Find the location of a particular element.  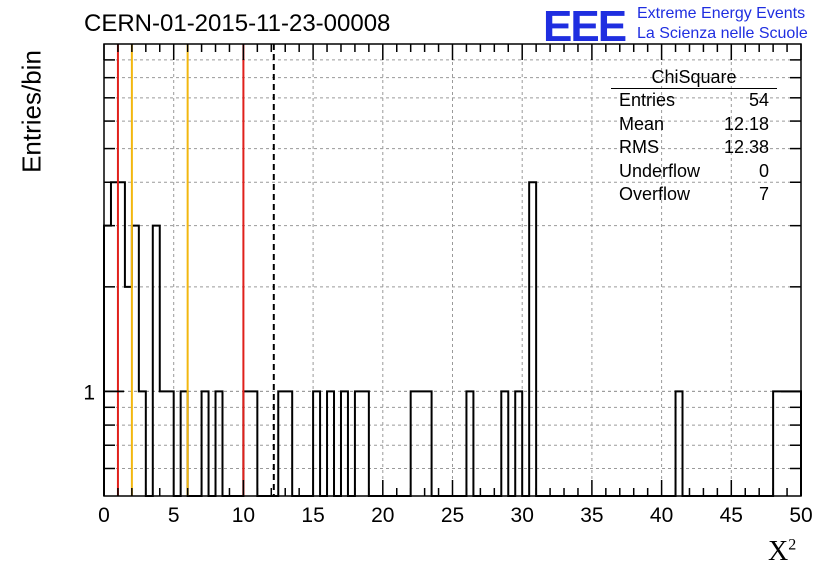

x-tick-label: 35 is located at coordinates (591, 515).